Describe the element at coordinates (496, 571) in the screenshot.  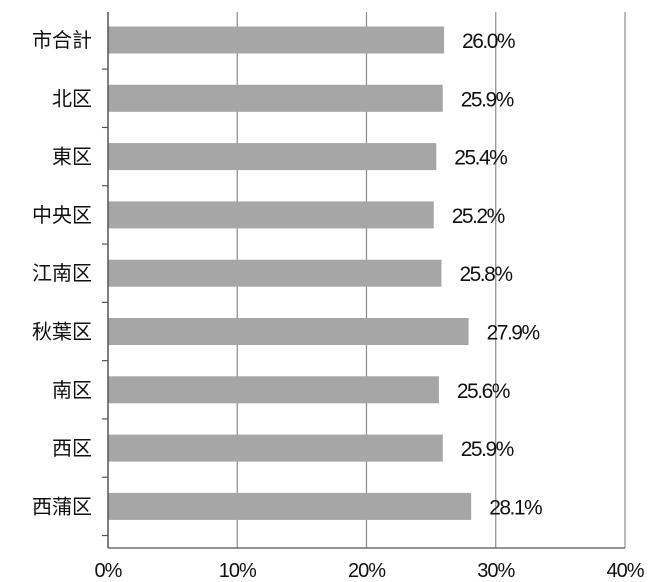
I see `x-tick-label-3: 30%` at that location.